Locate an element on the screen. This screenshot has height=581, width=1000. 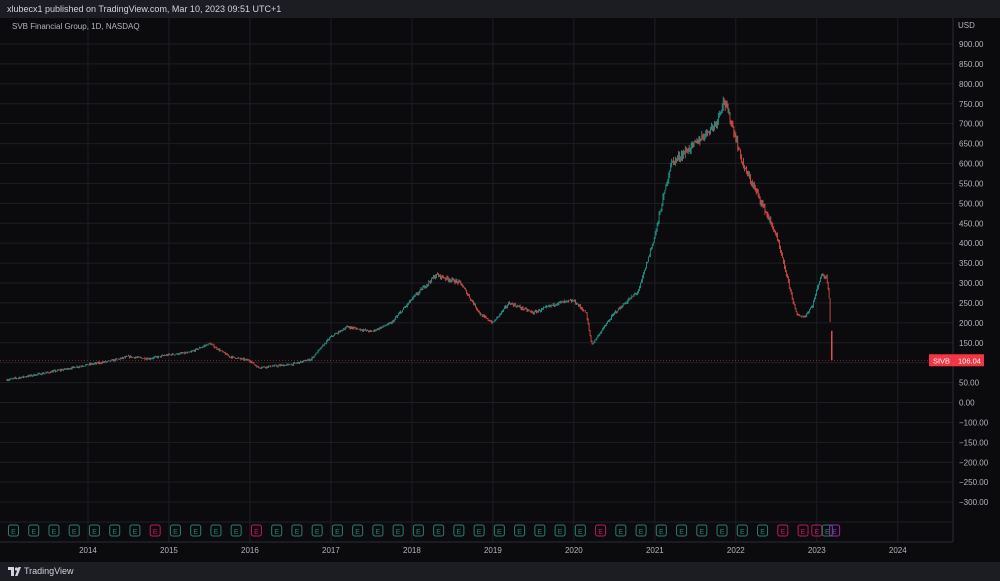
y-tick-label: 650.00 is located at coordinates (971, 144).